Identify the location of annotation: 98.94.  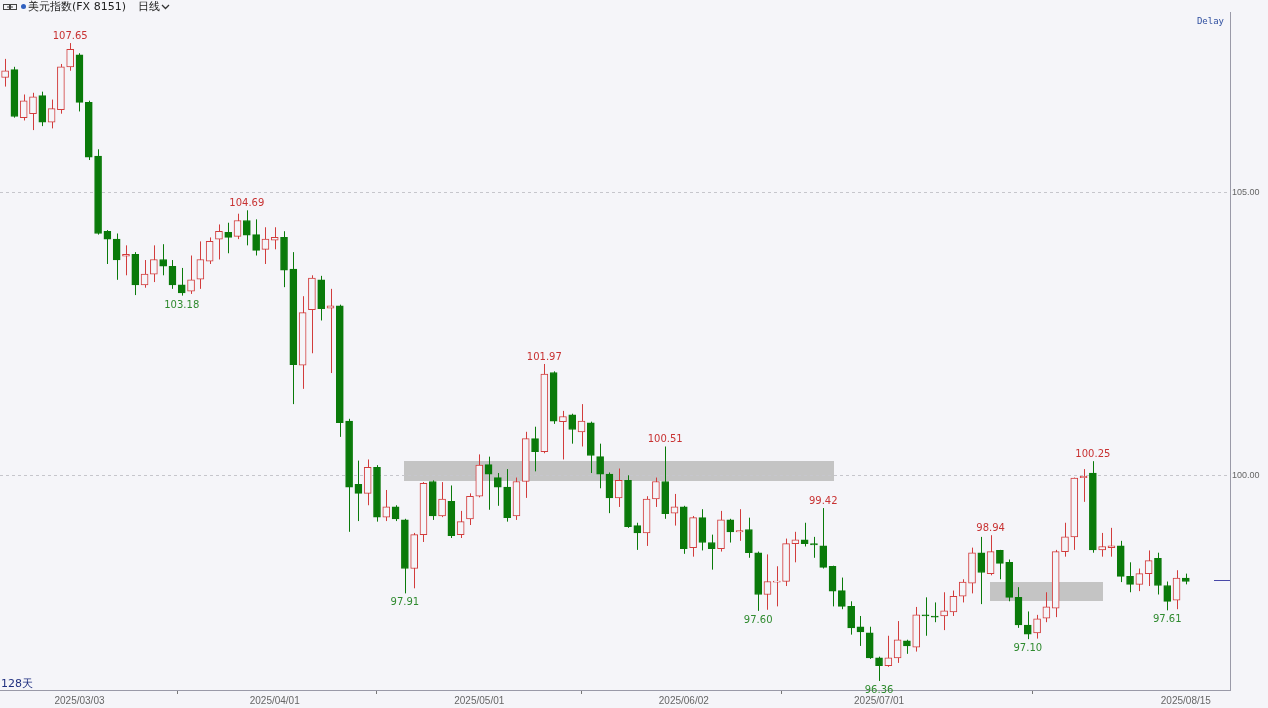
(990, 528).